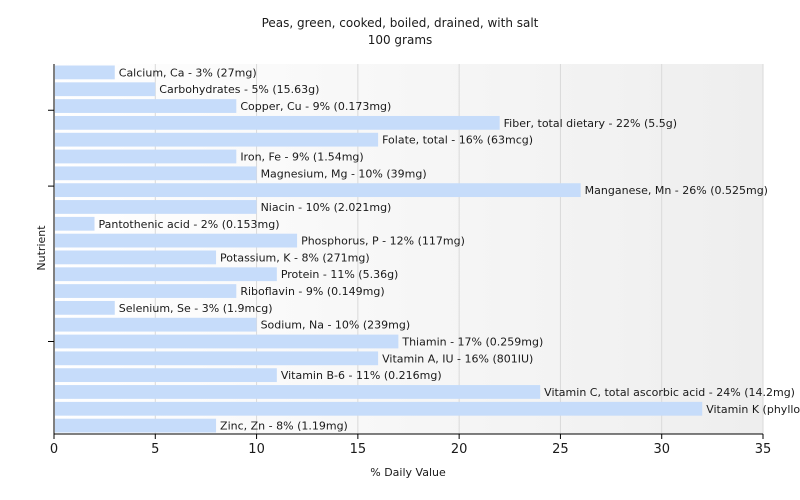 The height and width of the screenshot is (500, 800). What do you see at coordinates (410, 445) in the screenshot?
I see `x-ticks: 0 5 10 15 20 25 30 35` at bounding box center [410, 445].